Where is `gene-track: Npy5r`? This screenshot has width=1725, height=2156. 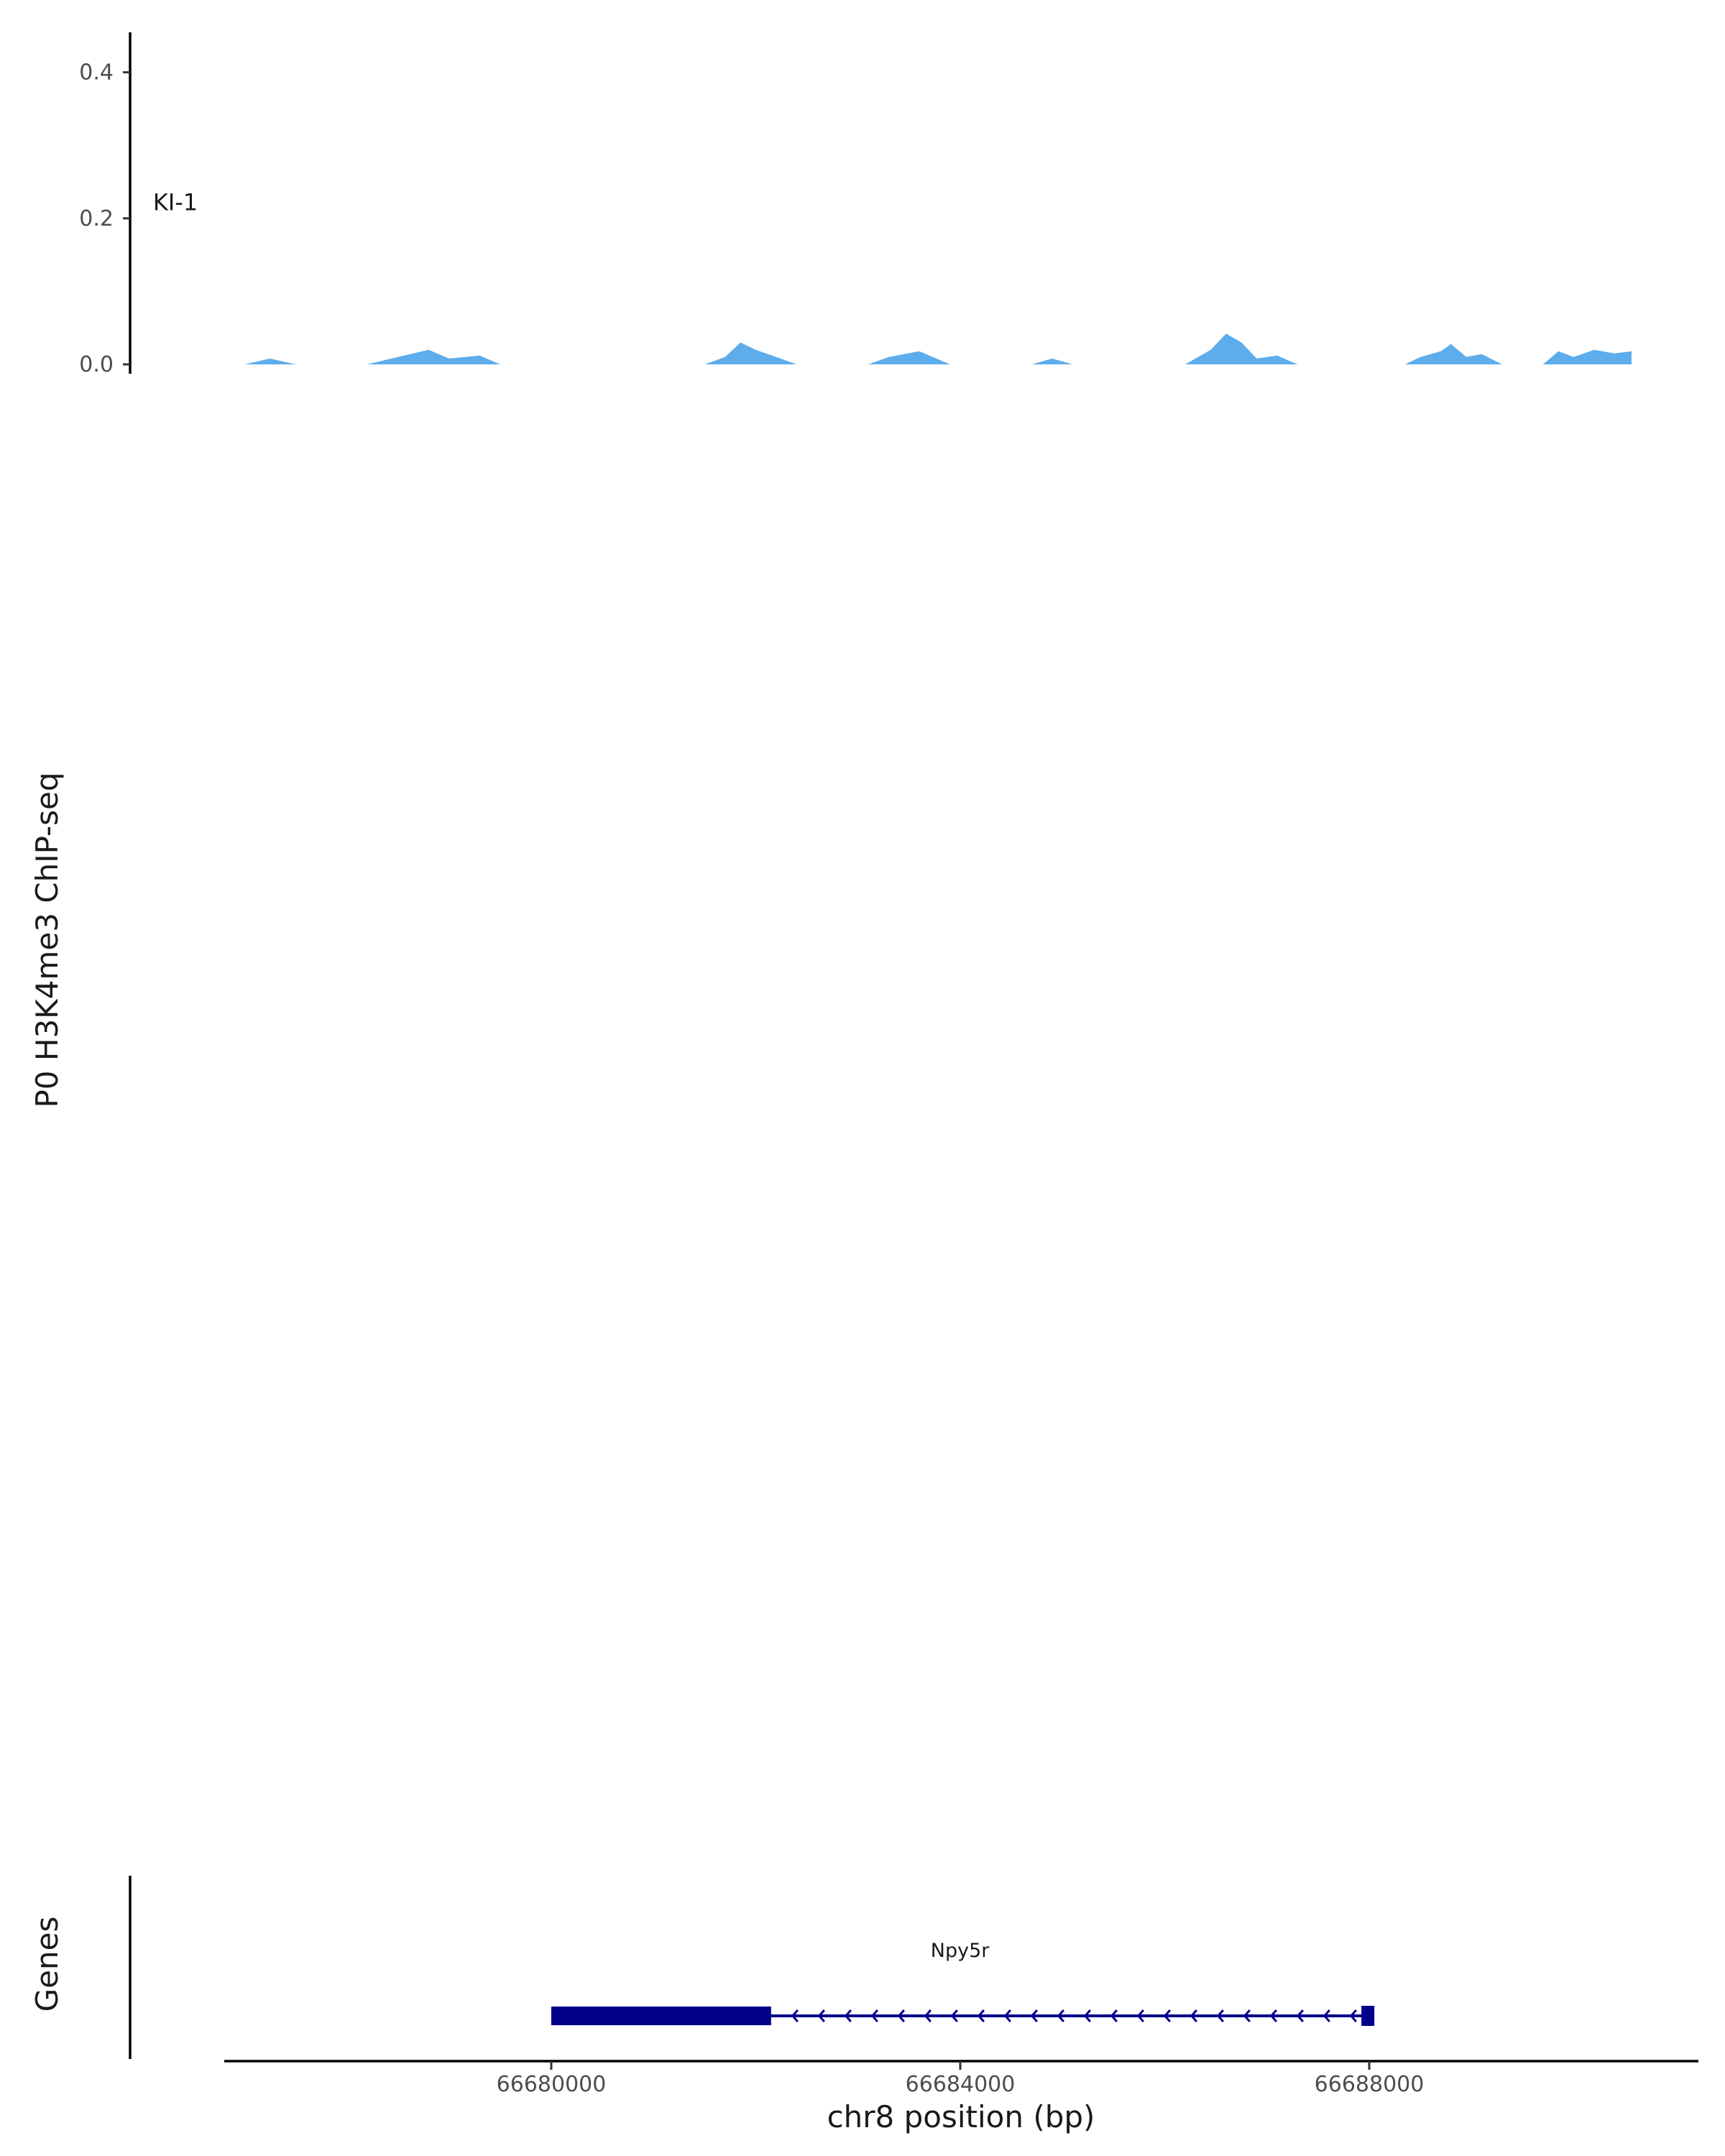
gene-track: Npy5r is located at coordinates (752, 1967).